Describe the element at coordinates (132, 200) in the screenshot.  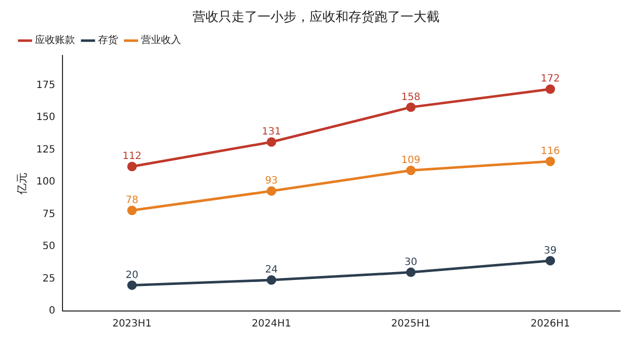
I see `data-label: 78` at that location.